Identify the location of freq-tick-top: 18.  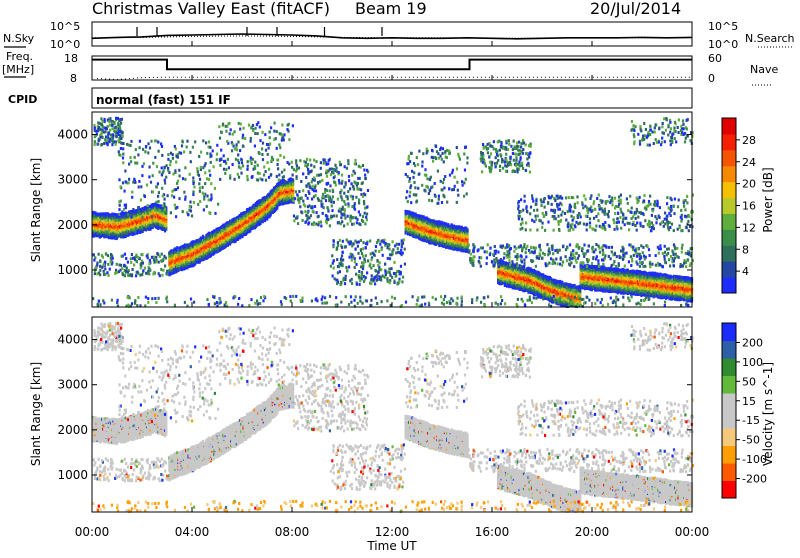
(71, 58).